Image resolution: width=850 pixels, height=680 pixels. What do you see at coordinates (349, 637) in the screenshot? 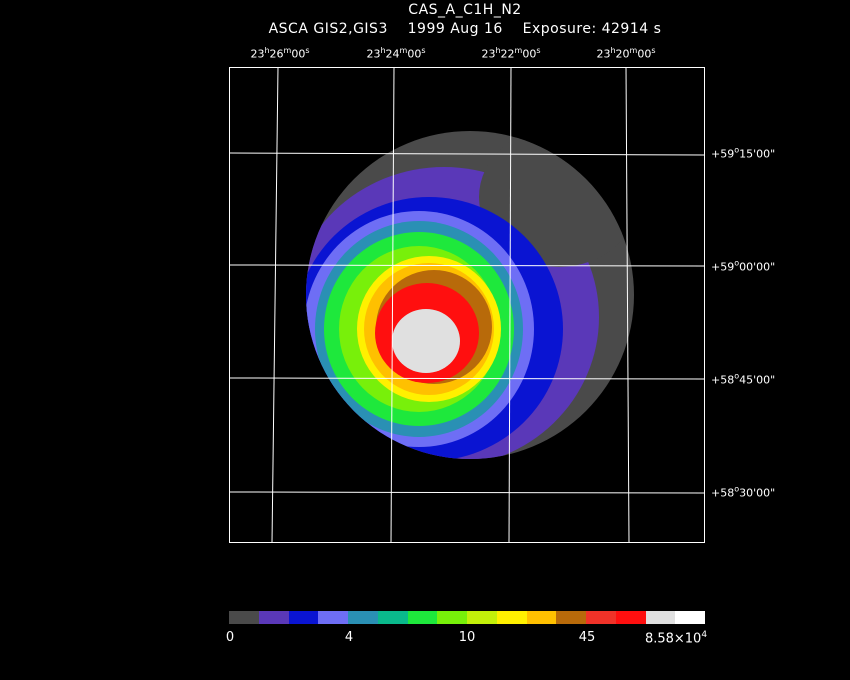
I see `colorbar-label-4: 4` at bounding box center [349, 637].